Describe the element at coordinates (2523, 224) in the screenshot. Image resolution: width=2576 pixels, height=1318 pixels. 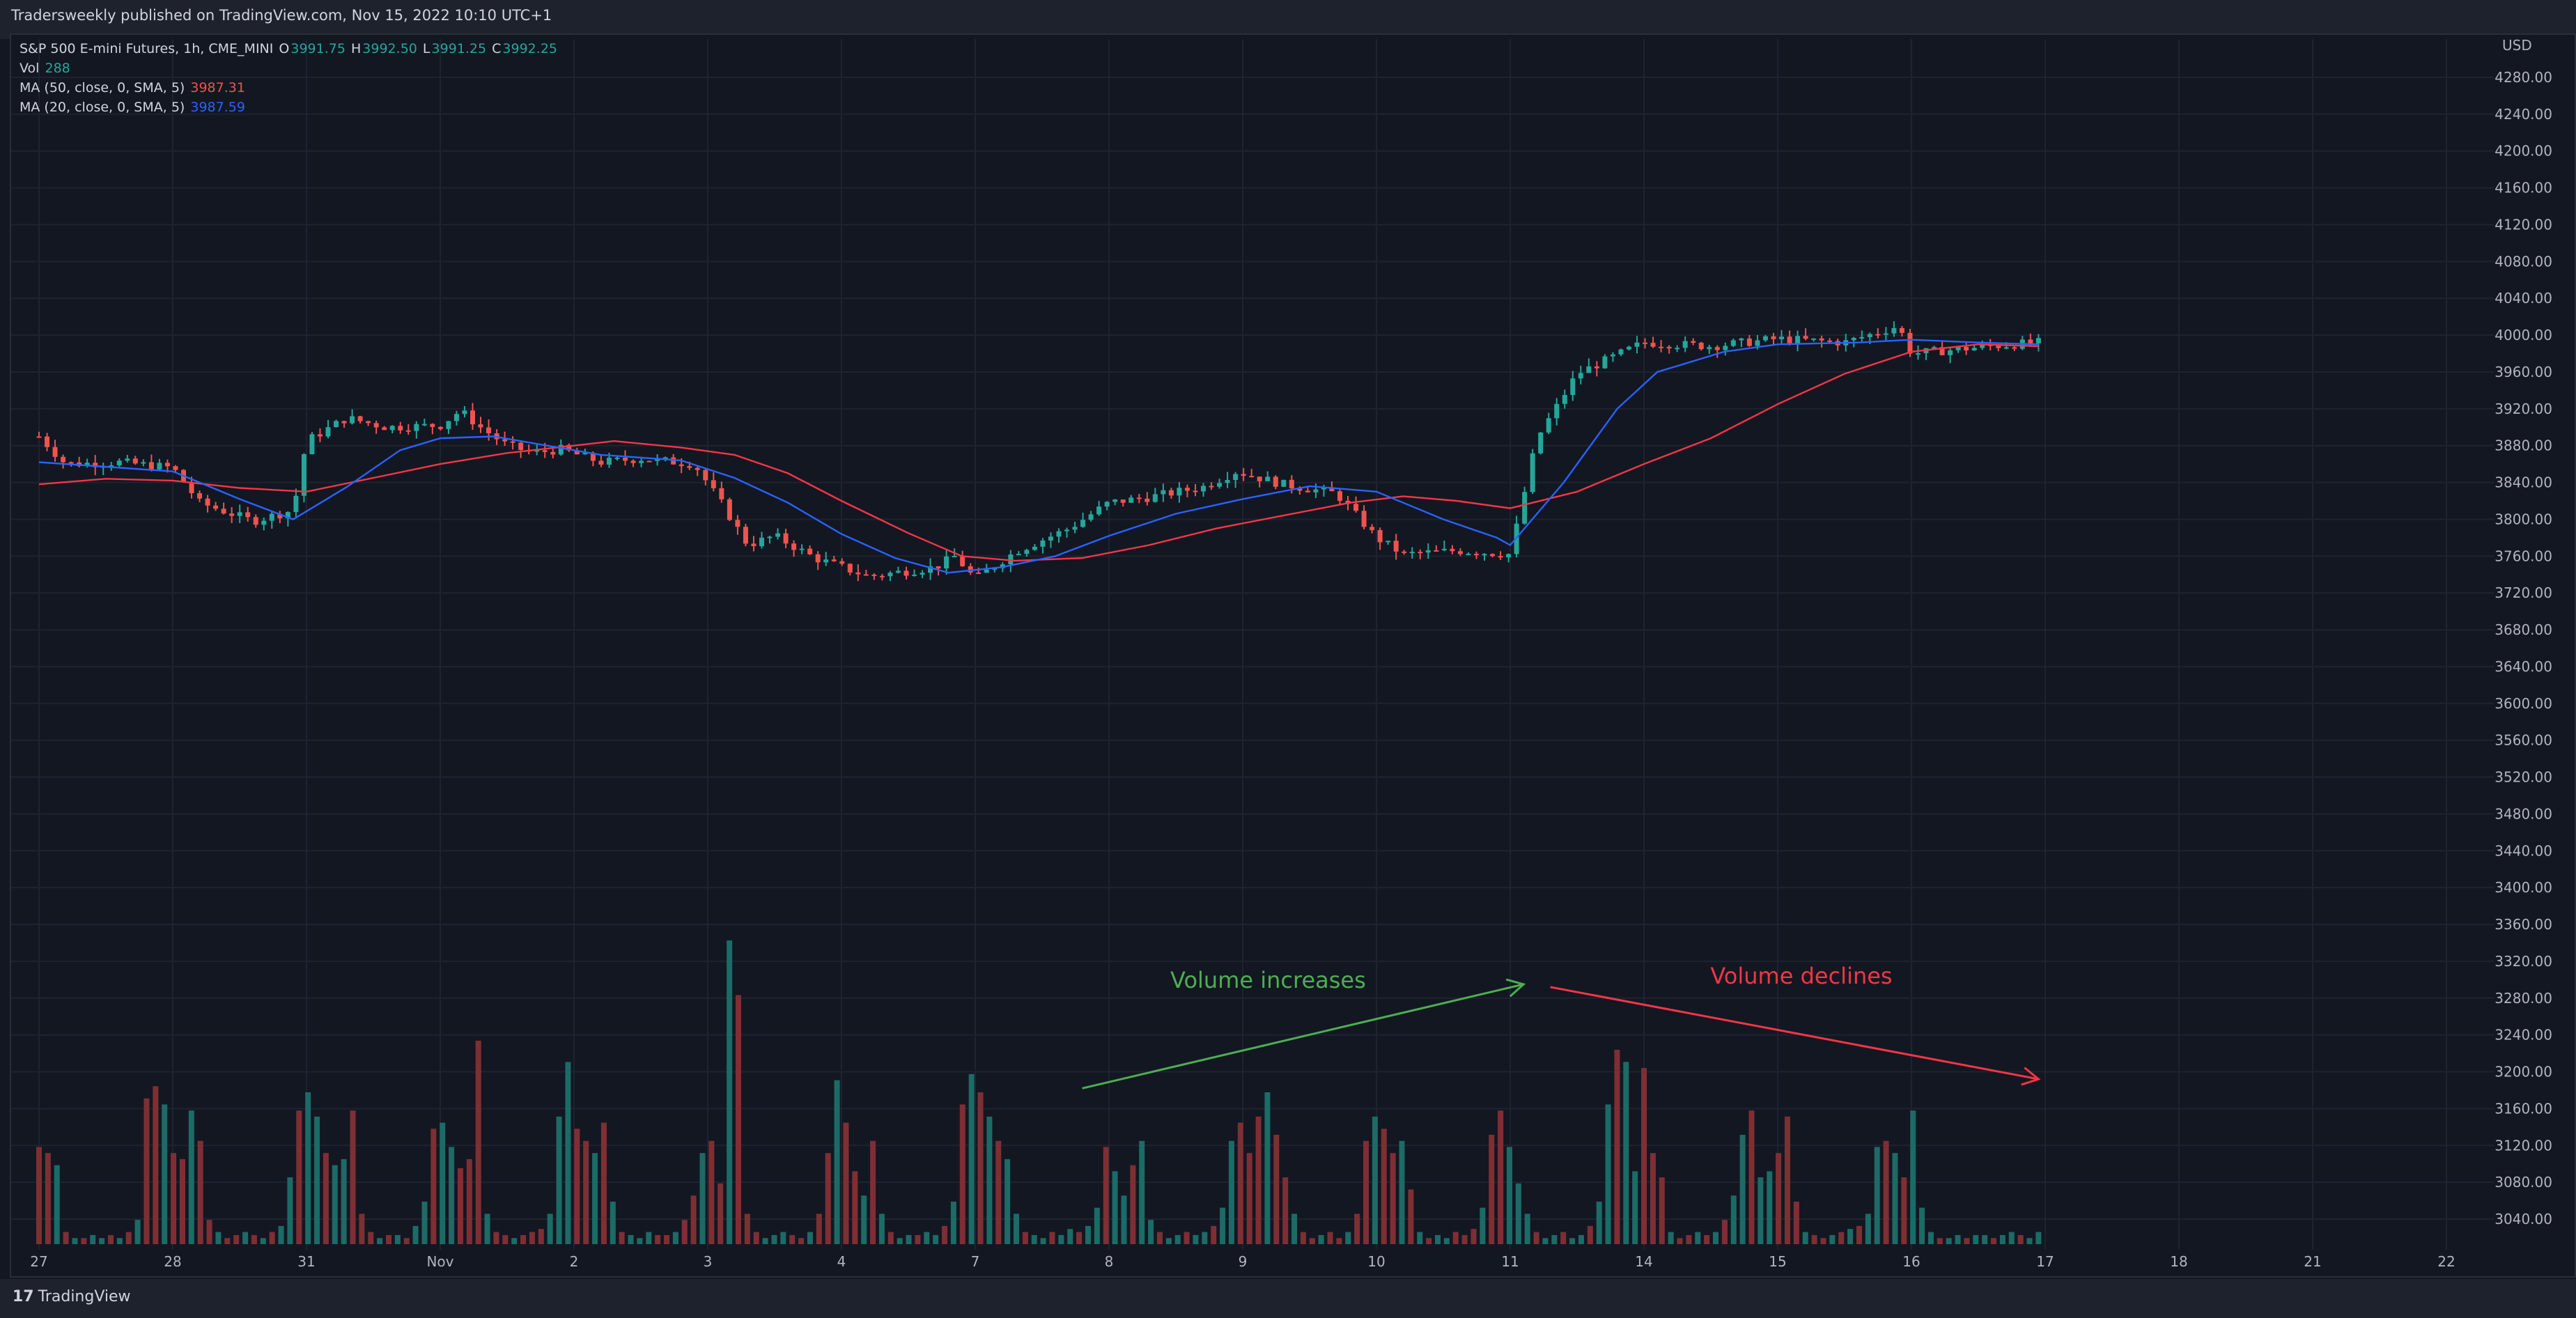
I see `y-tick-label: 4120.00` at that location.